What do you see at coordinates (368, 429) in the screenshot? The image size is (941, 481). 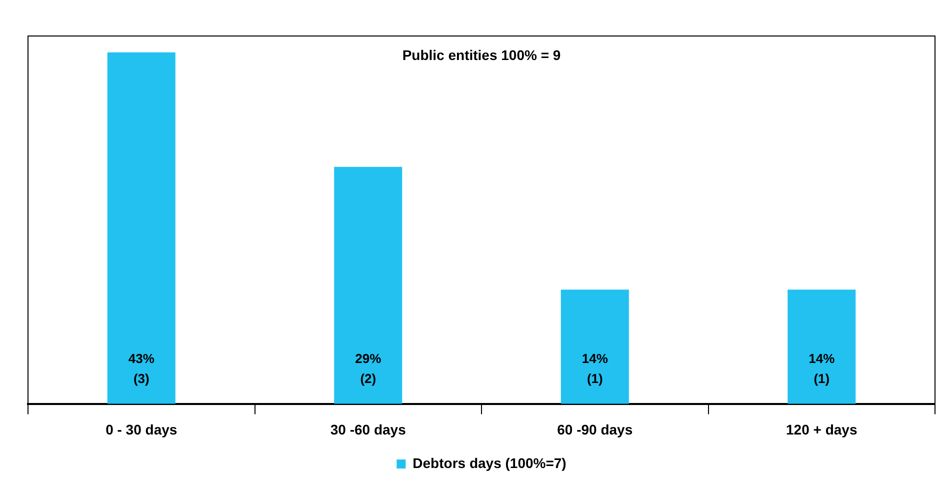 I see `x-tick-label: 30 -60 days` at bounding box center [368, 429].